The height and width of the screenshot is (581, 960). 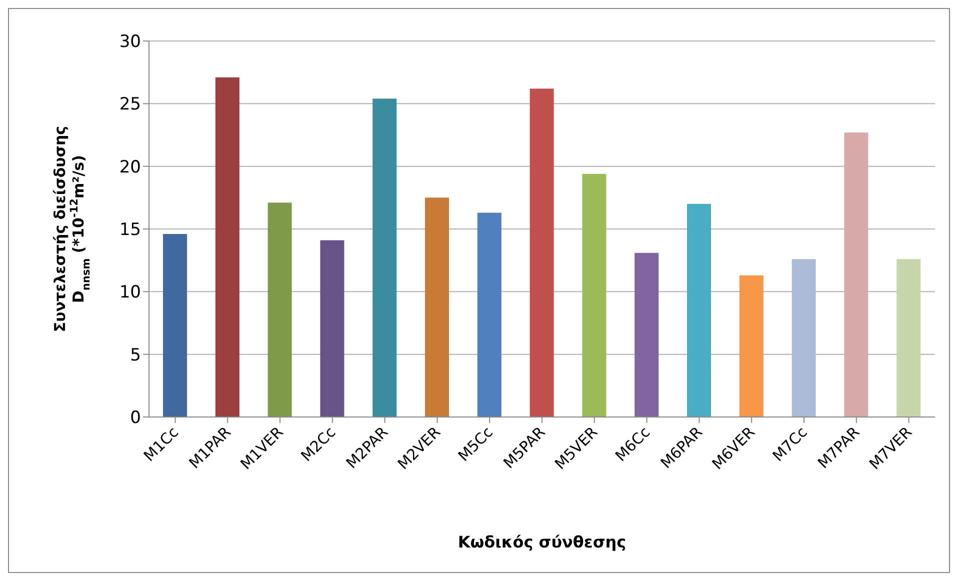 I want to click on y-tick-label: 5, so click(x=135, y=355).